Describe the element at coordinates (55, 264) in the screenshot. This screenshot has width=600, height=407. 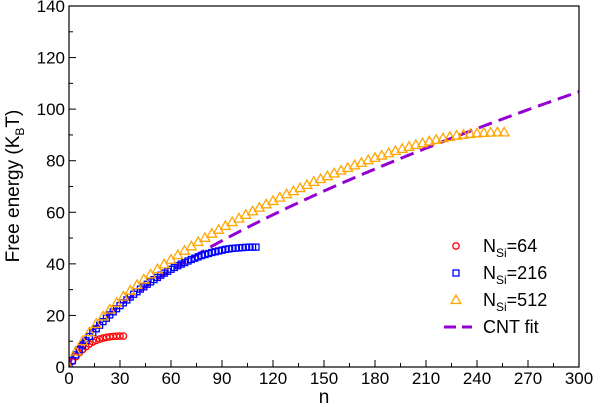
I see `y-tick-label: 40` at that location.